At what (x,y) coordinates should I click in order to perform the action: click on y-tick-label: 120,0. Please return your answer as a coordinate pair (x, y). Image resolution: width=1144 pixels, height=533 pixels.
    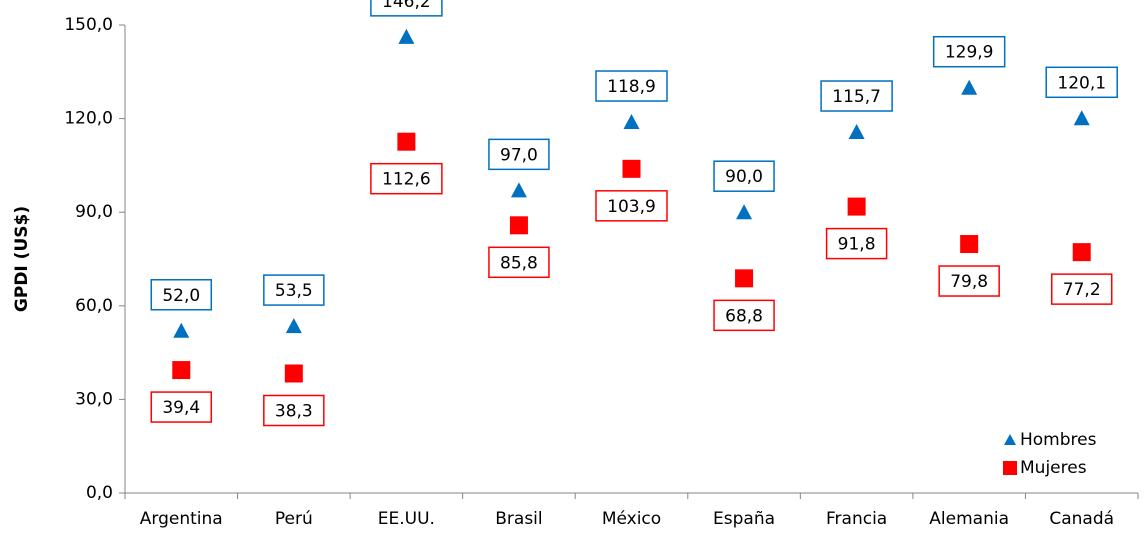
    Looking at the image, I should click on (88, 119).